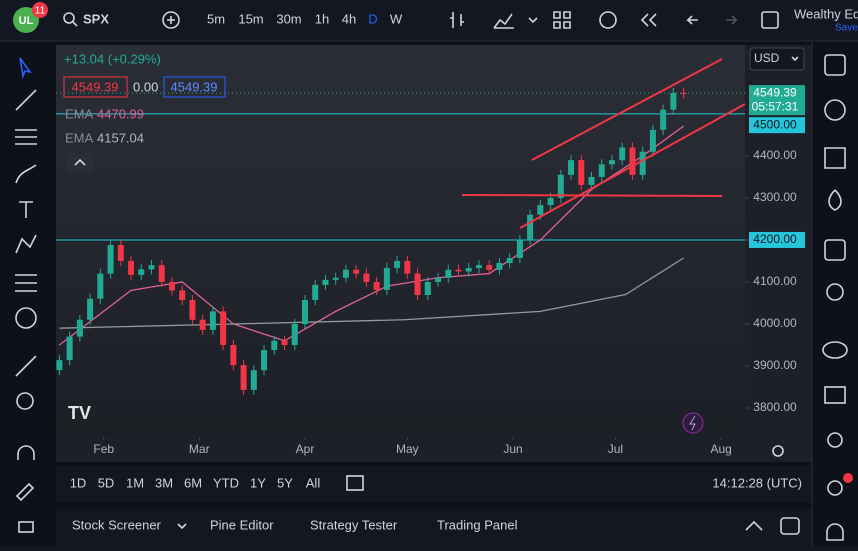  I want to click on range-button: 6M, so click(193, 482).